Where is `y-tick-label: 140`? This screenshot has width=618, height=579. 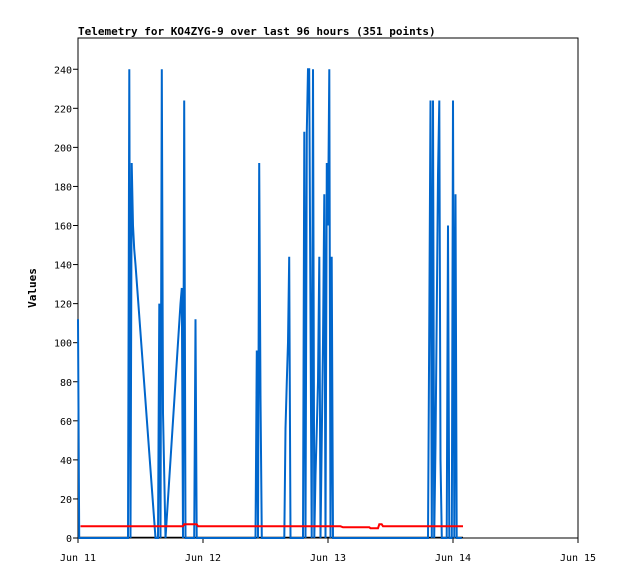
y-tick-label: 140 is located at coordinates (63, 266).